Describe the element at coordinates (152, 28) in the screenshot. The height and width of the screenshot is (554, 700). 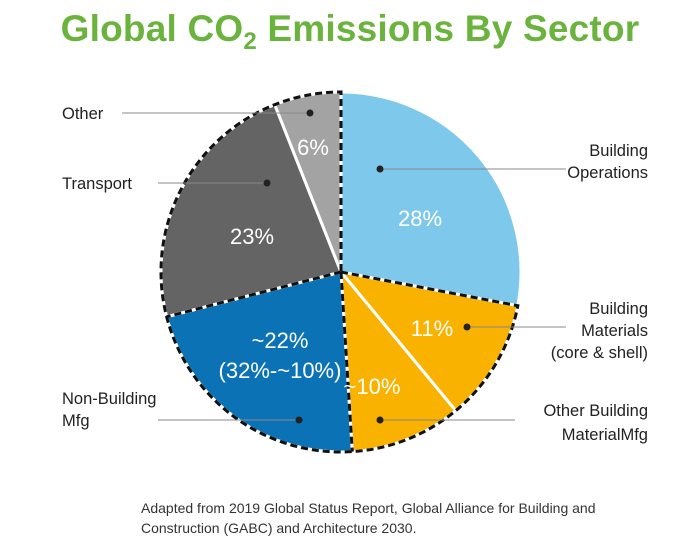
I see `title-main: Global CO` at that location.